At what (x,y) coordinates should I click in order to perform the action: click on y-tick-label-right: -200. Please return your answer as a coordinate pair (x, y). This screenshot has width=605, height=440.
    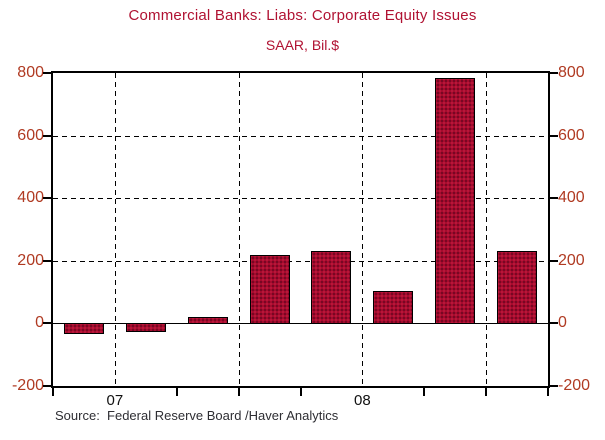
    Looking at the image, I should click on (574, 385).